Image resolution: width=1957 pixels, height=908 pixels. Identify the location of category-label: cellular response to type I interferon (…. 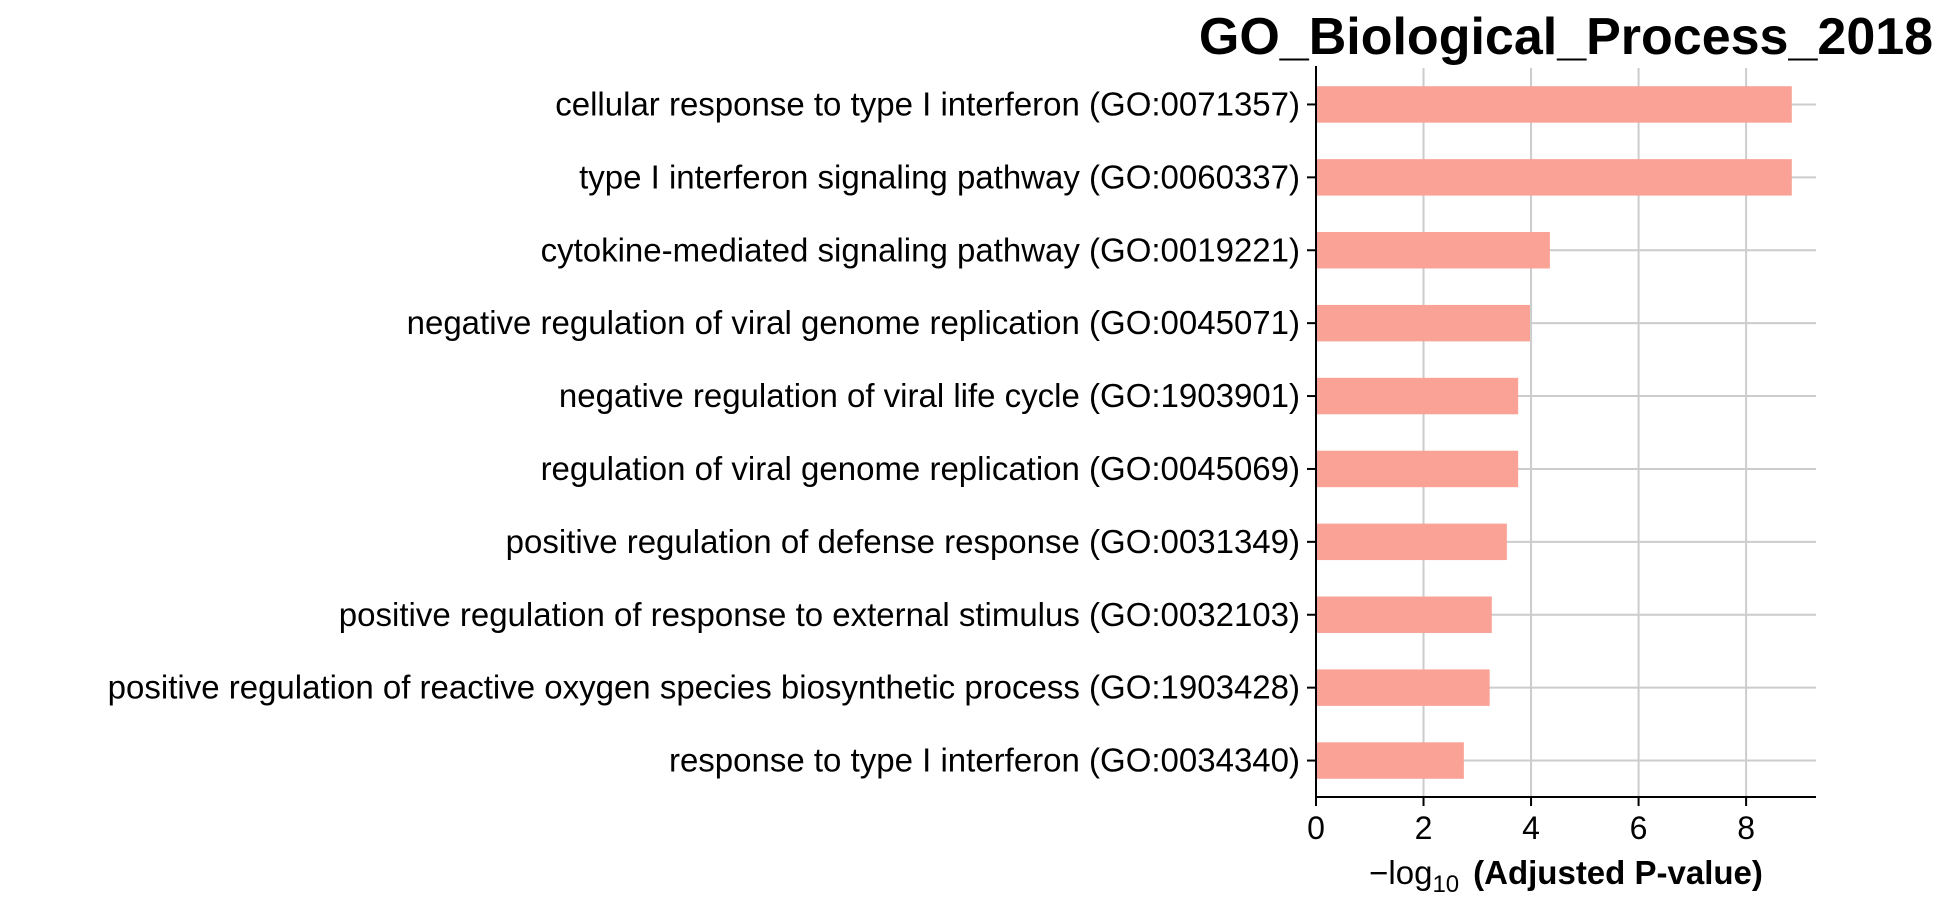
(927, 103).